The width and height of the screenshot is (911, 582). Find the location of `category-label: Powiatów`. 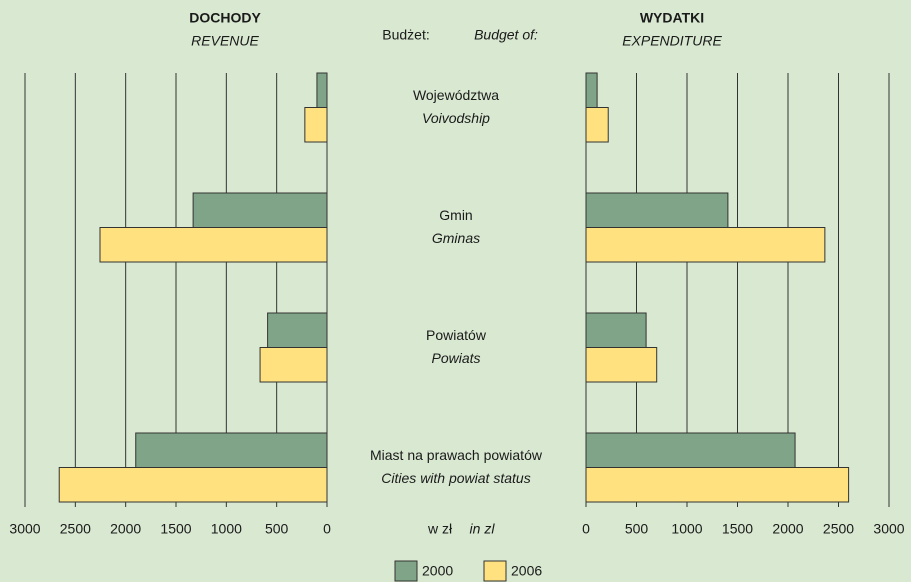

category-label: Powiatów is located at coordinates (456, 335).